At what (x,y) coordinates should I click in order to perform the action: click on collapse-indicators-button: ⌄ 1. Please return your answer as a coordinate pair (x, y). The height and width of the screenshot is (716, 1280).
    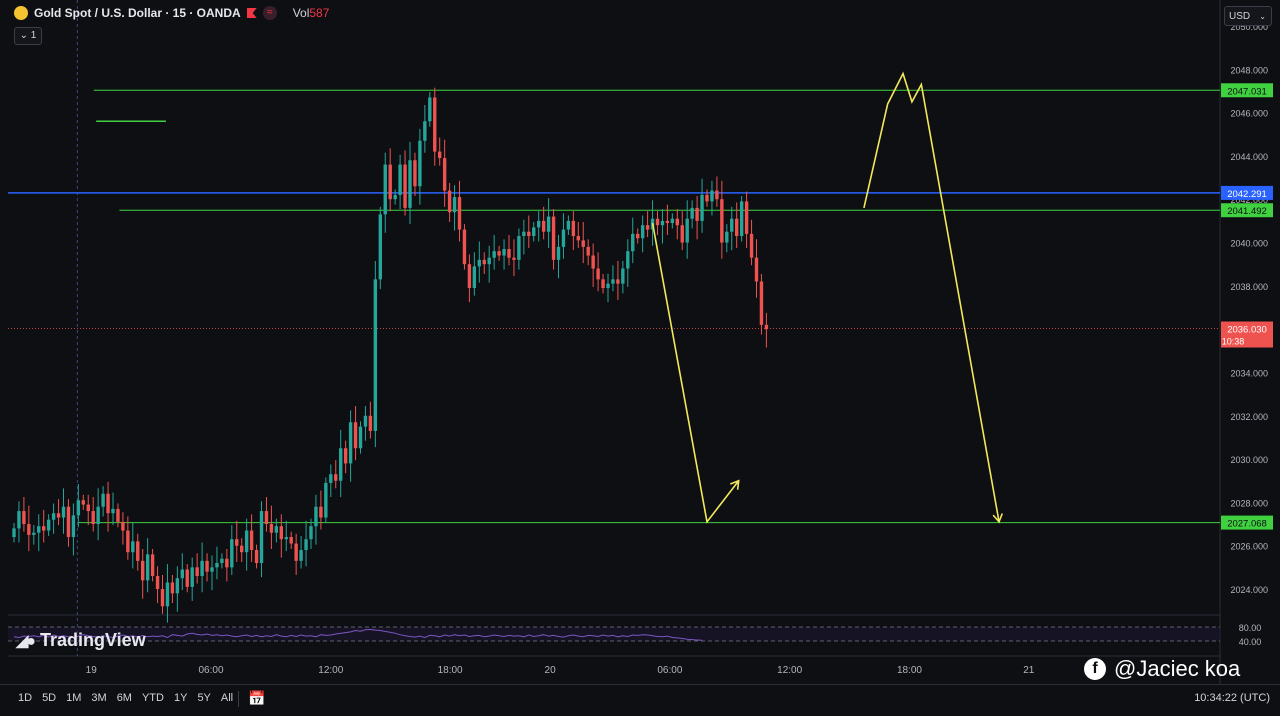
    Looking at the image, I should click on (28, 36).